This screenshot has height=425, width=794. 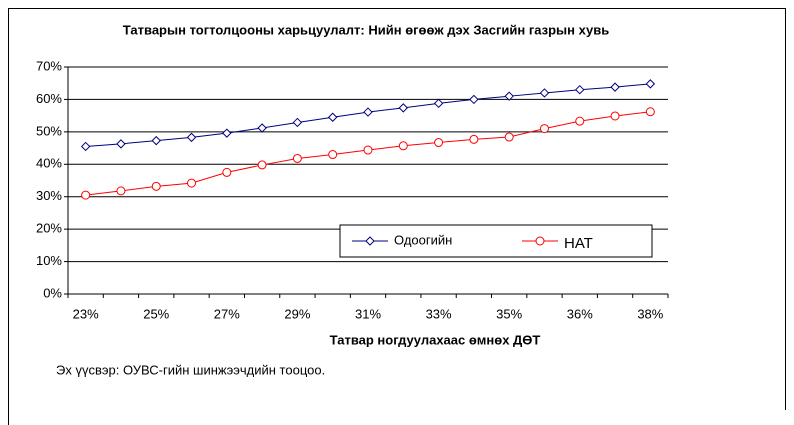 I want to click on x-tick-label: 38%, so click(x=650, y=313).